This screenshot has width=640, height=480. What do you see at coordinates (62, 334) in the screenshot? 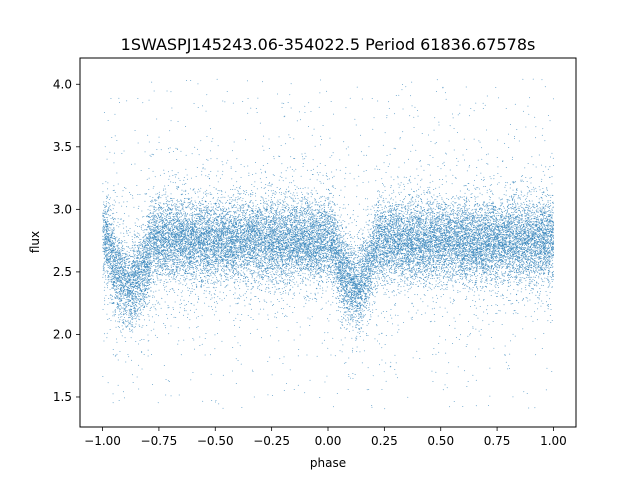
I see `y-tick-label: 2.0` at bounding box center [62, 334].